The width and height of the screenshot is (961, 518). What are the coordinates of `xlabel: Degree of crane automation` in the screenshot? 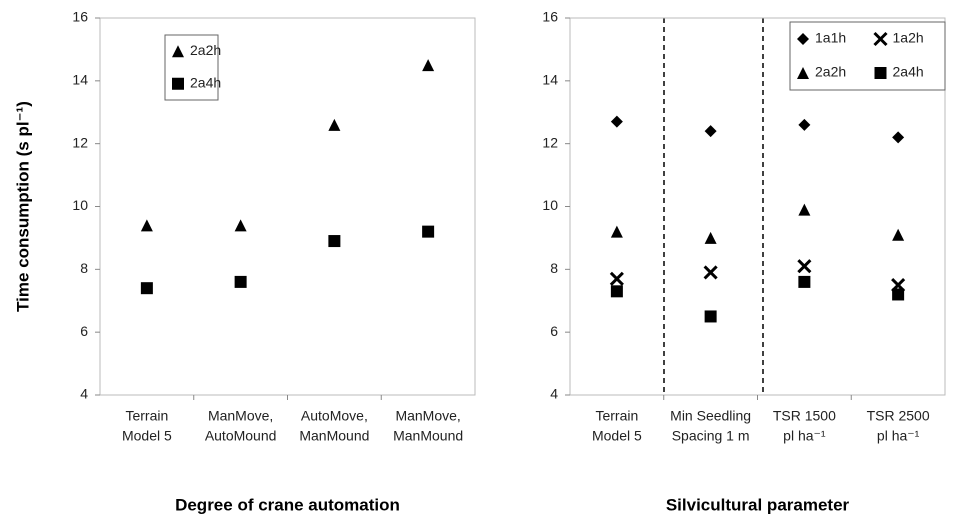 It's located at (287, 504).